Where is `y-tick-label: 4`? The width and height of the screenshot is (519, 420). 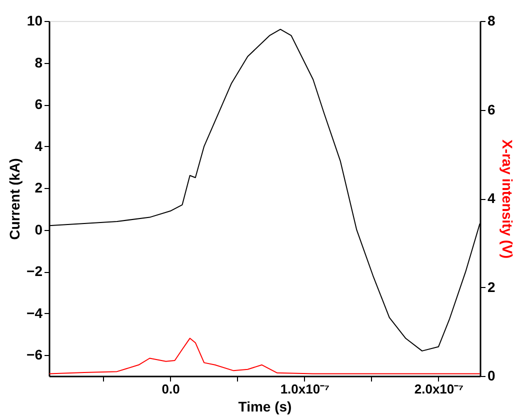
y-tick-label: 4 is located at coordinates (38, 146).